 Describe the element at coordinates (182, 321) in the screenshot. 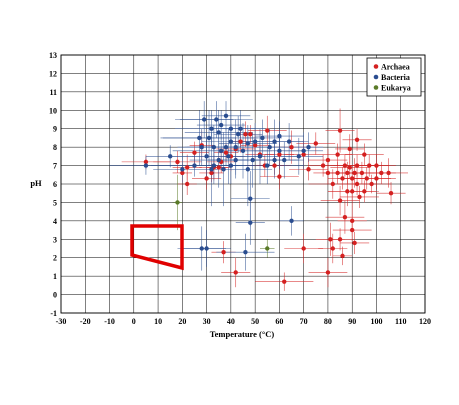

I see `x-tick-label: 20` at that location.